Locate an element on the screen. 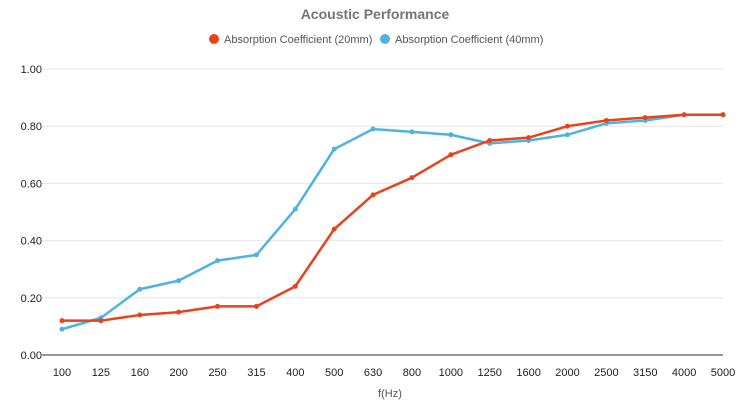  x-tick-label: 4000 is located at coordinates (684, 373).